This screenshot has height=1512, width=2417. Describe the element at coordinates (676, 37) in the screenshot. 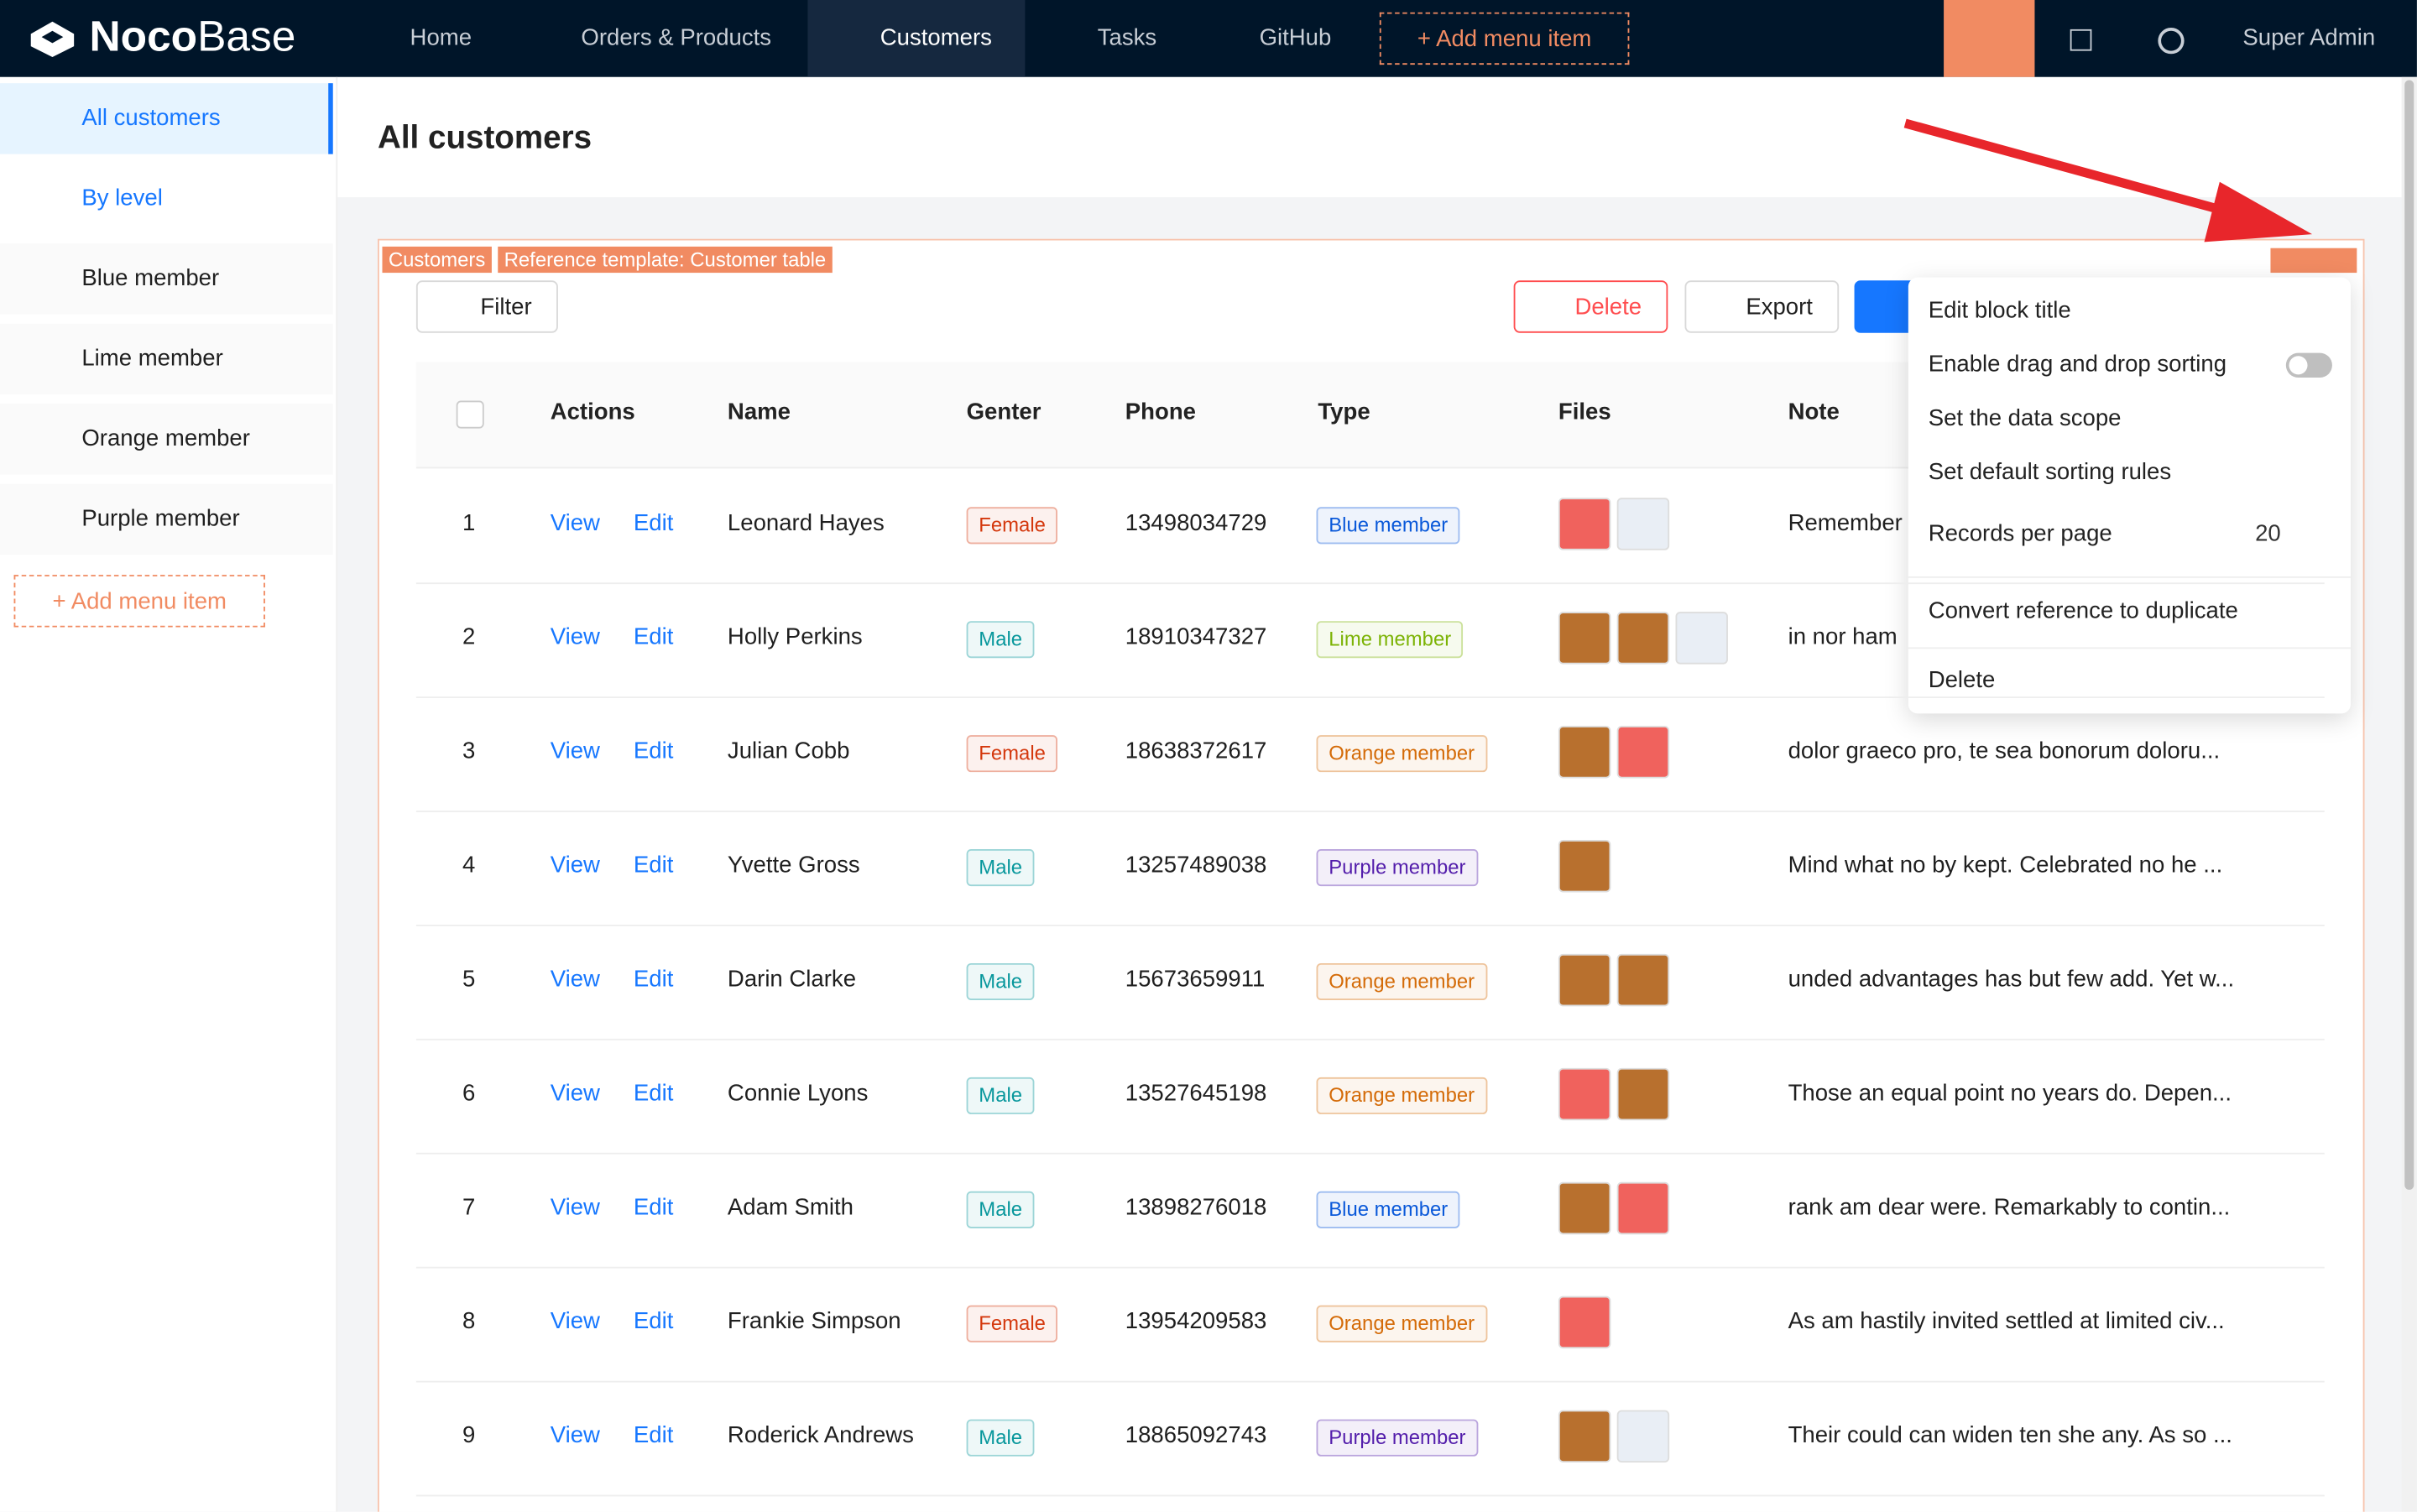

I see `nav-item: Orders & Products` at that location.